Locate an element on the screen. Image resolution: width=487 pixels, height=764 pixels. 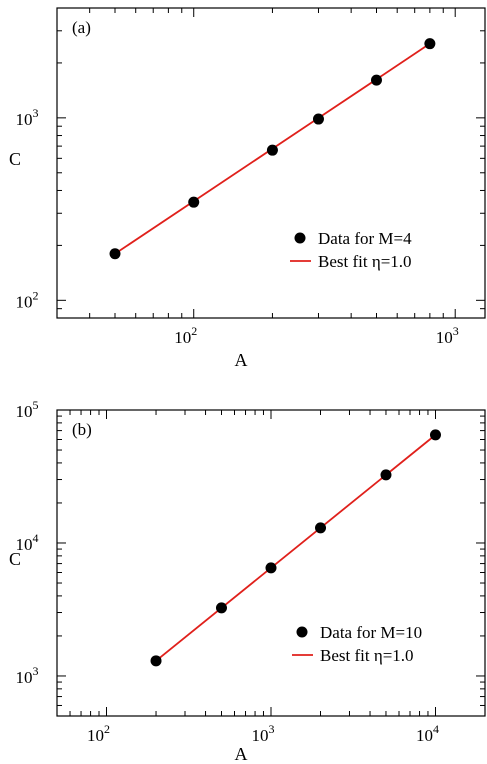
x-tick-label: 10⁴ is located at coordinates (427, 733).